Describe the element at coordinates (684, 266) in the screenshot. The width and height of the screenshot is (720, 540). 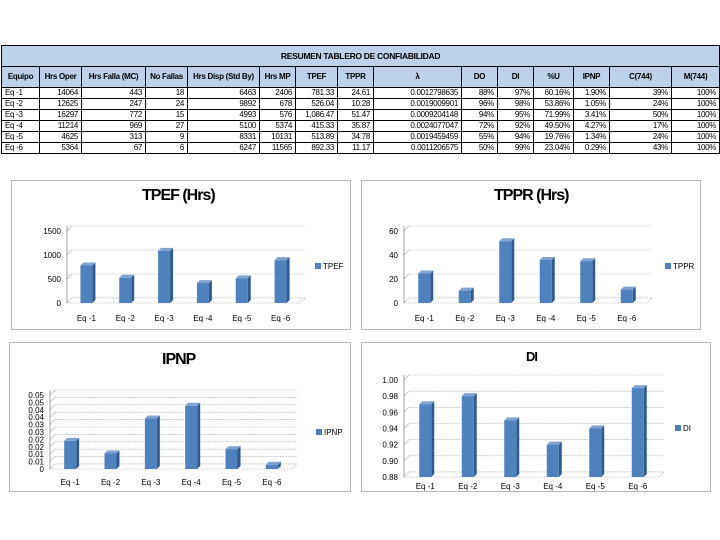
I see `legend-label: TPPR` at that location.